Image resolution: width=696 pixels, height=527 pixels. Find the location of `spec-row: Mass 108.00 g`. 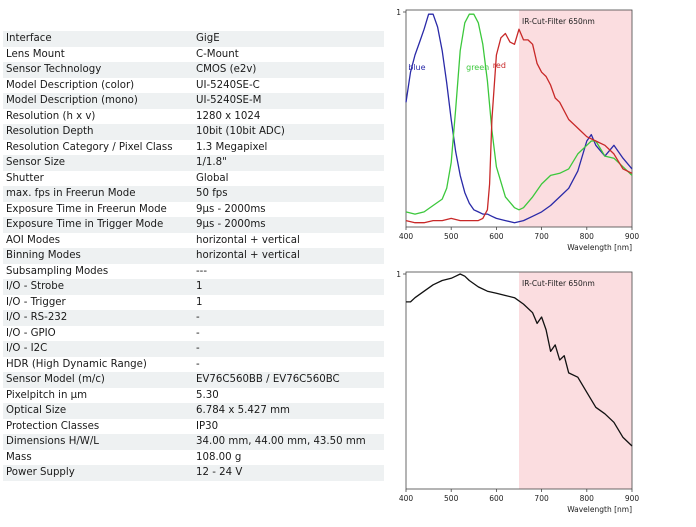

spec-row: Mass 108.00 g is located at coordinates (193, 457).